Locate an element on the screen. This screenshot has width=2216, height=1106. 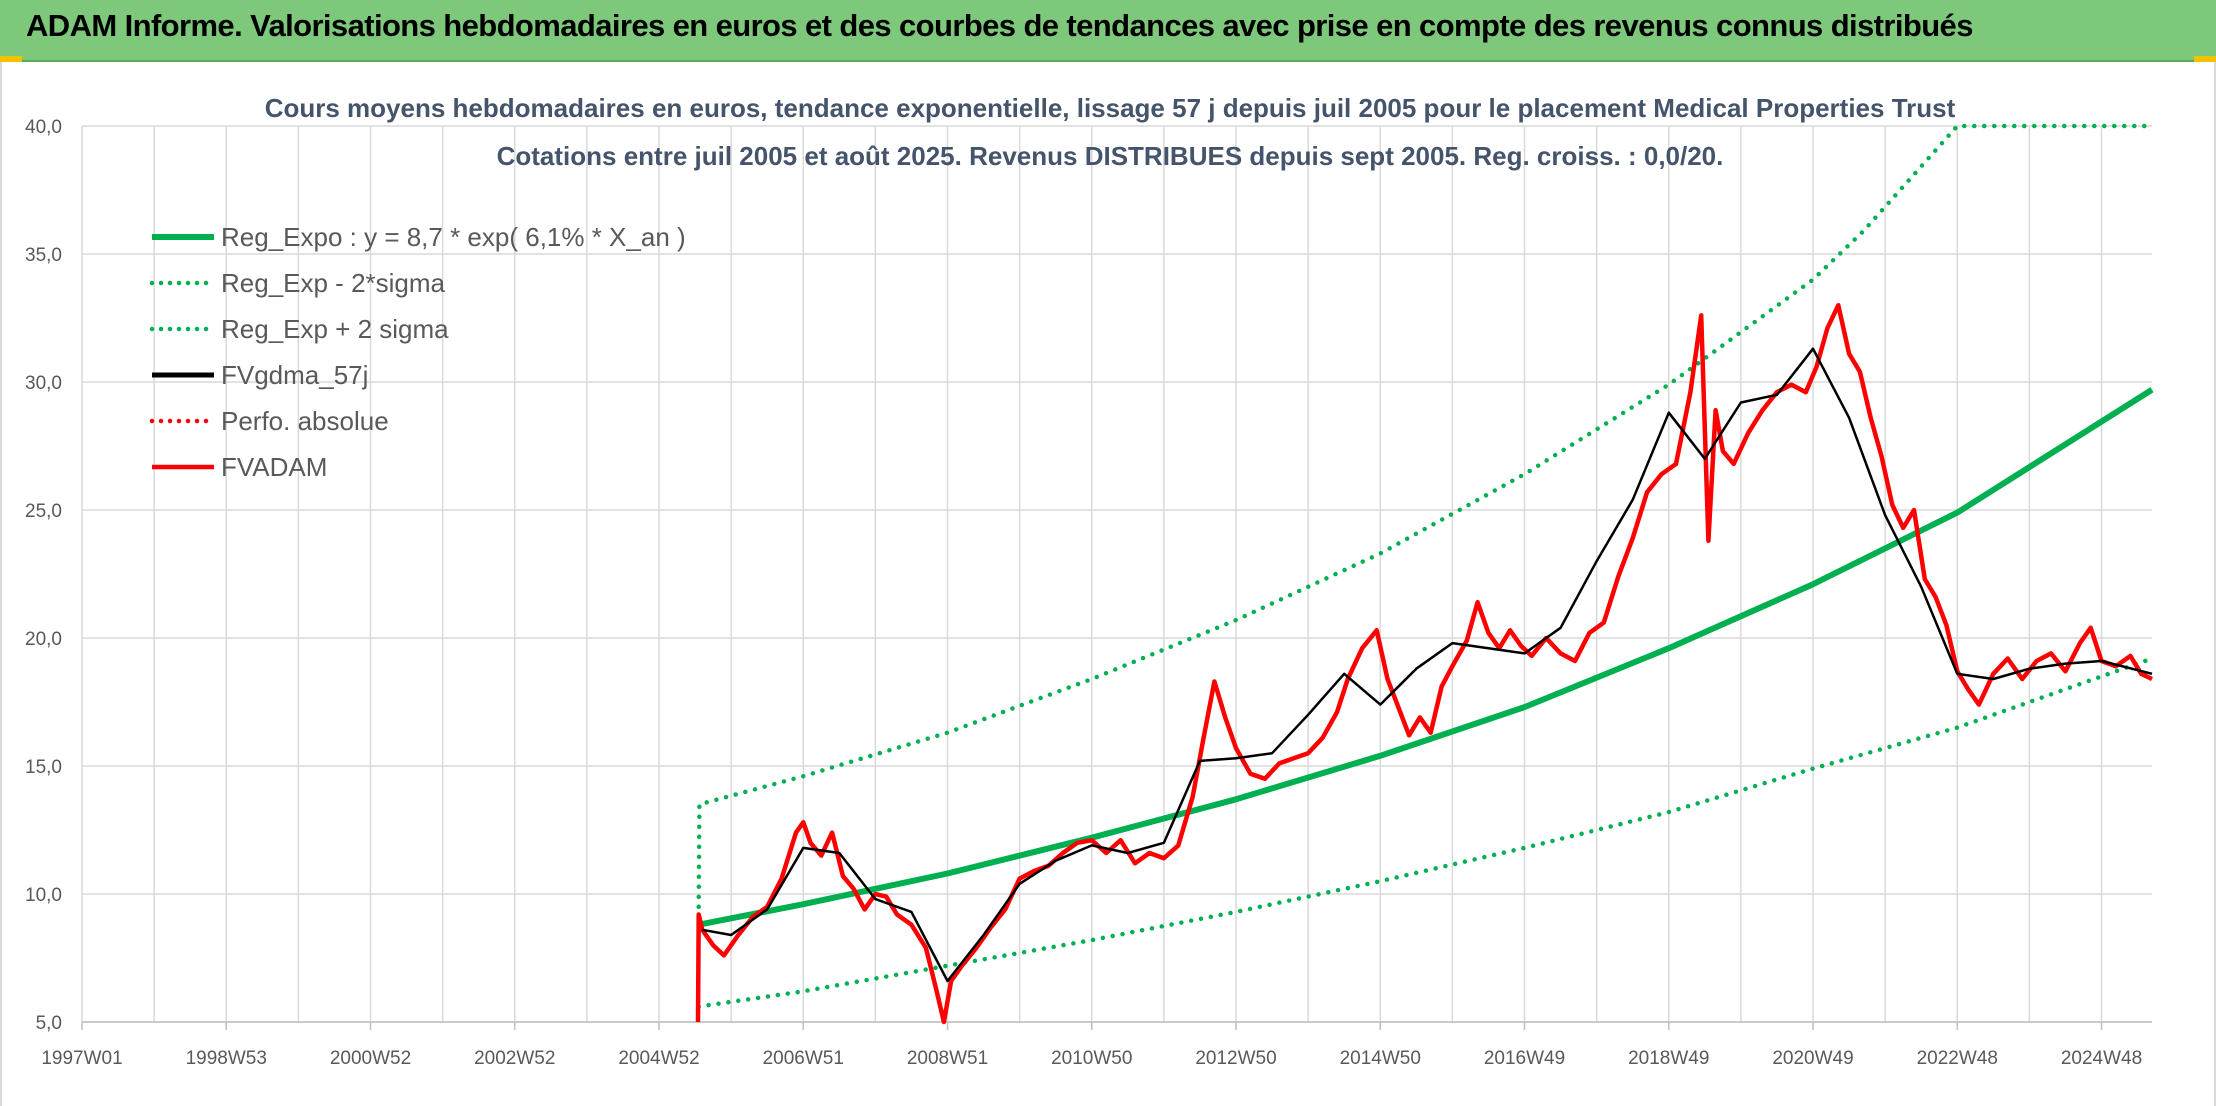
legend-label: Reg_Exp - 2*sigma is located at coordinates (333, 283).